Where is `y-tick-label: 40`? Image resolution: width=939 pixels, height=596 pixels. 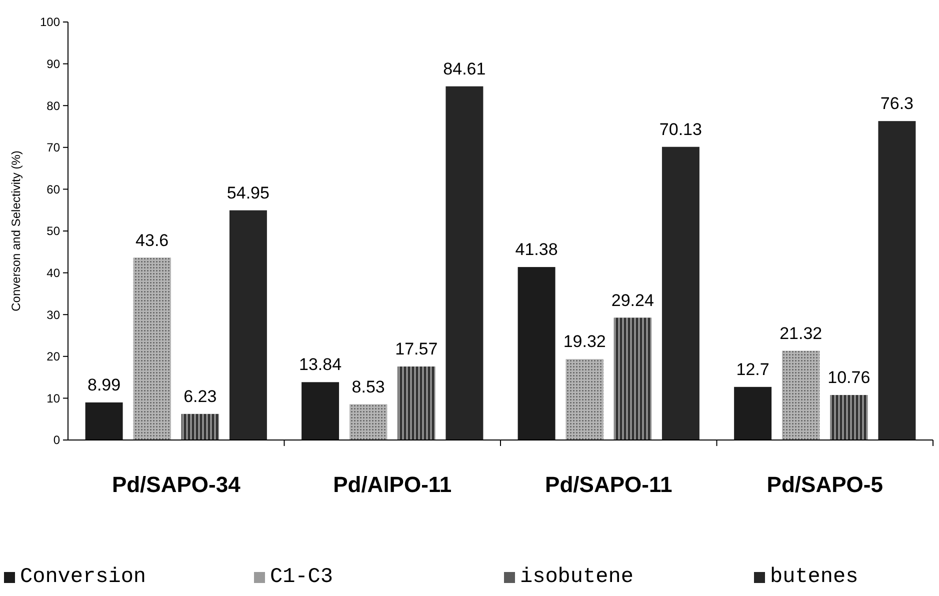 y-tick-label: 40 is located at coordinates (53, 273).